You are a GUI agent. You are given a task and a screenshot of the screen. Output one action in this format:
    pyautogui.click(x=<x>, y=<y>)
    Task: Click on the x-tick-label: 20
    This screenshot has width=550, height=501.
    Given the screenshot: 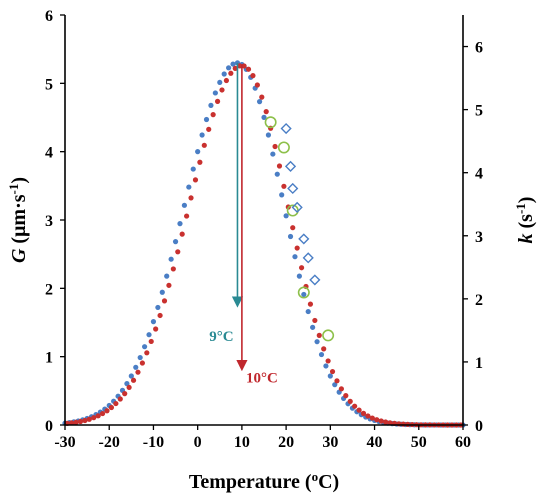 What is the action you would take?
    pyautogui.click(x=286, y=442)
    